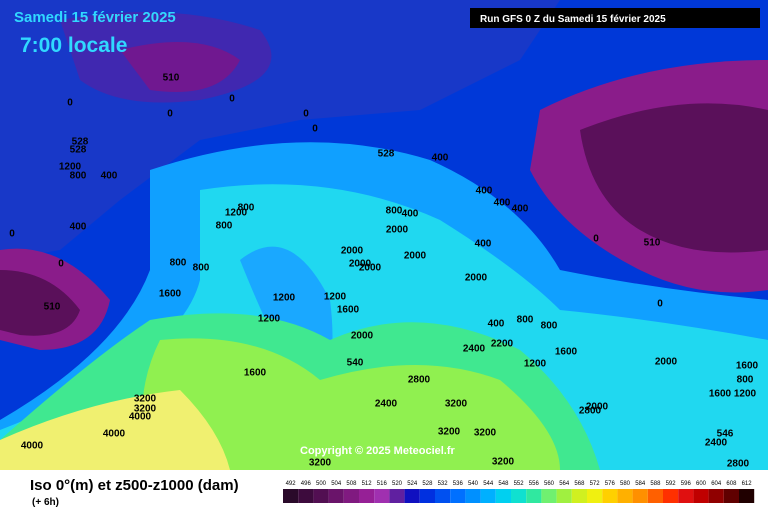  What do you see at coordinates (725, 434) in the screenshot?
I see `contour-label: 546` at bounding box center [725, 434].